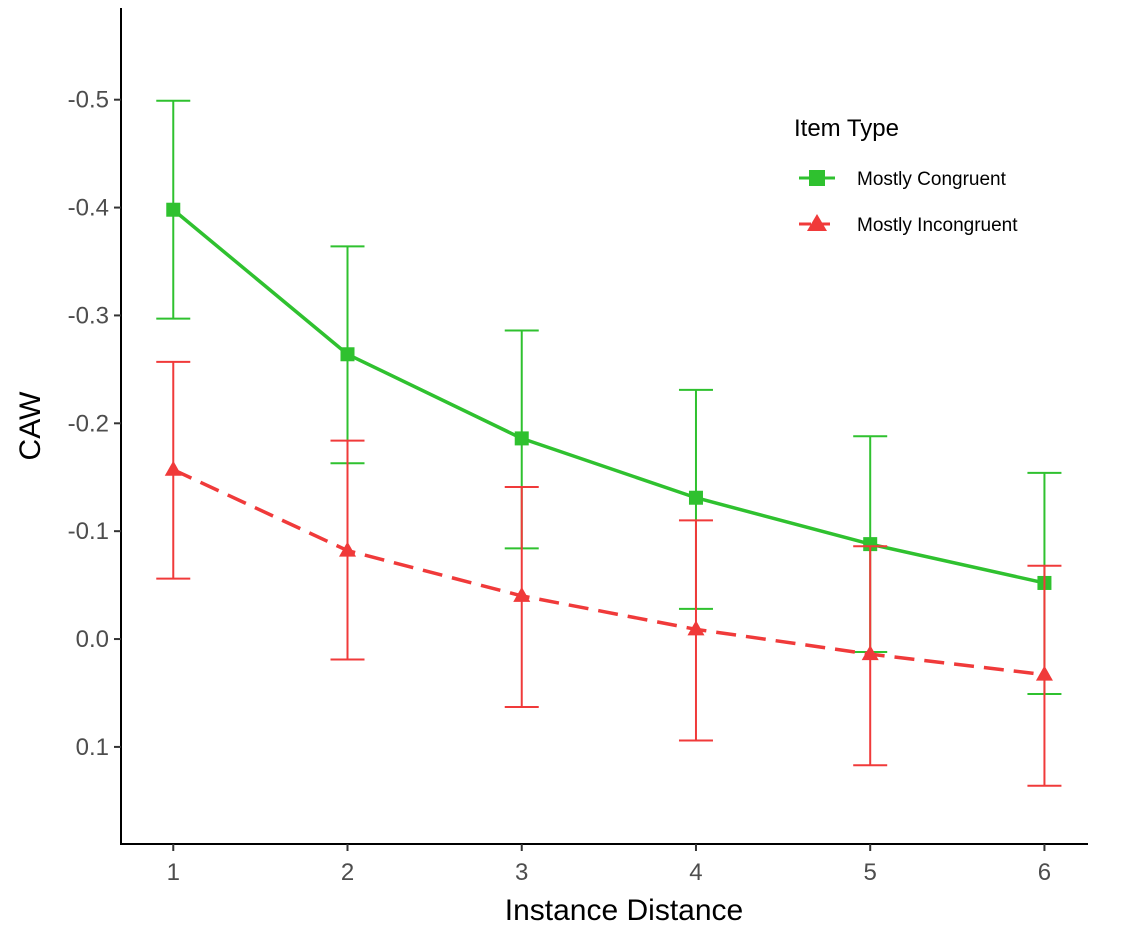 This screenshot has height=932, width=1128. Describe the element at coordinates (88, 423) in the screenshot. I see `y-tick-label: -0.2` at that location.